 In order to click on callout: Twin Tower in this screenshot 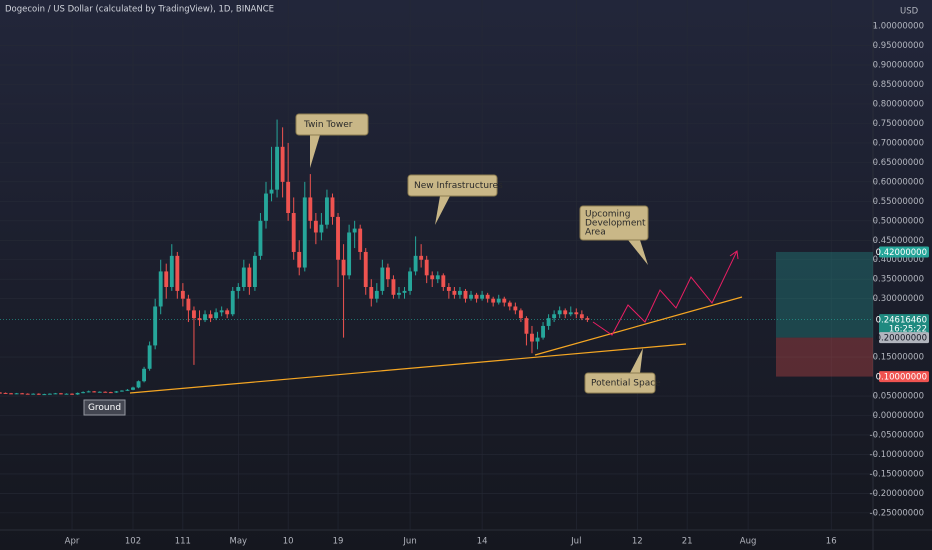, I will do `click(332, 140)`.